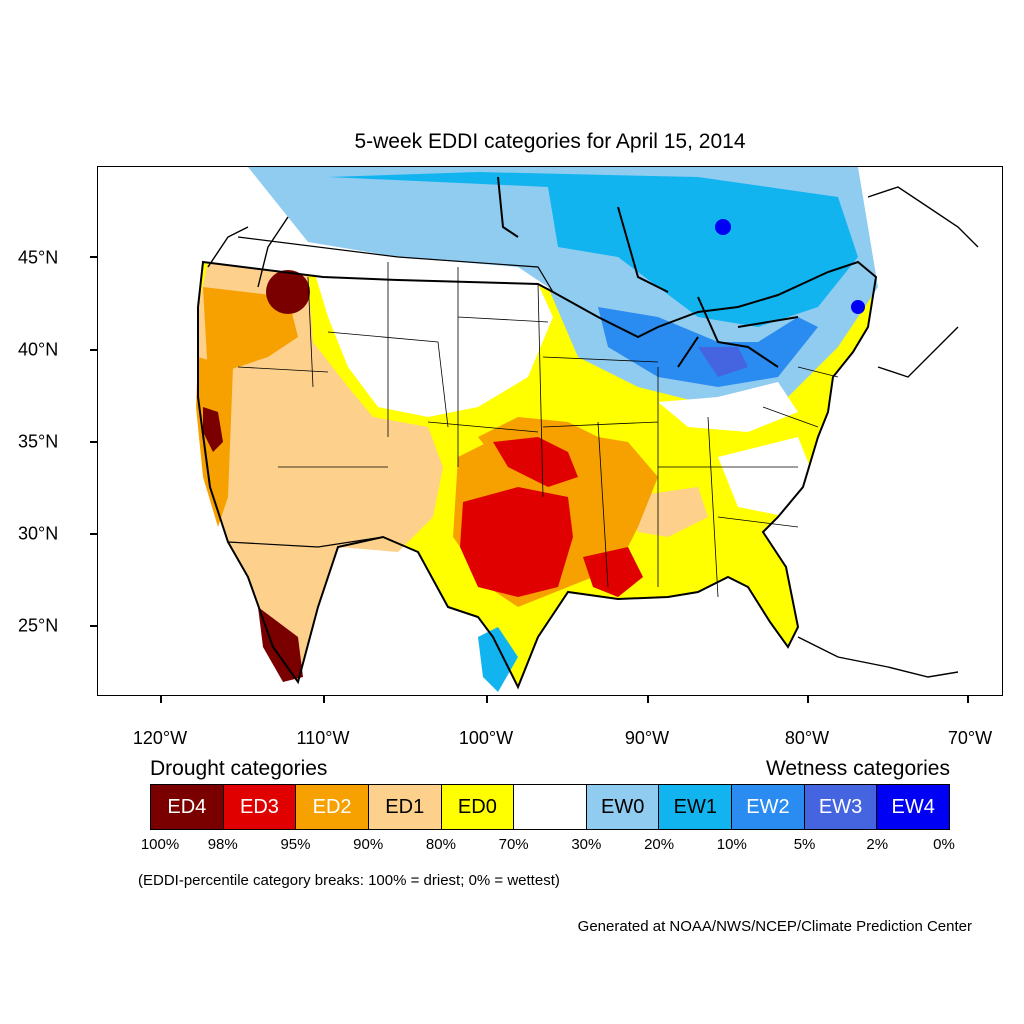 The width and height of the screenshot is (1024, 1024). Describe the element at coordinates (222, 844) in the screenshot. I see `legend-break-label: 98%` at that location.